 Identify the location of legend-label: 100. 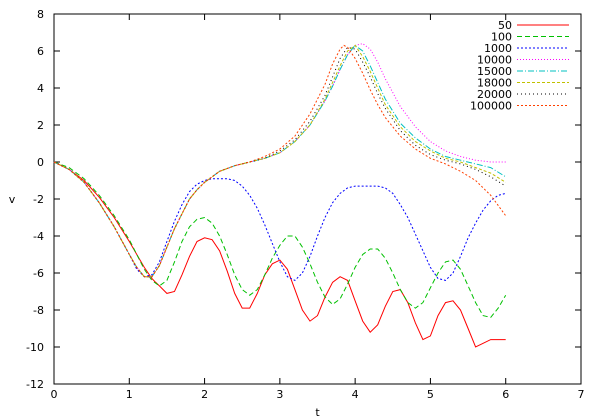
(501, 37).